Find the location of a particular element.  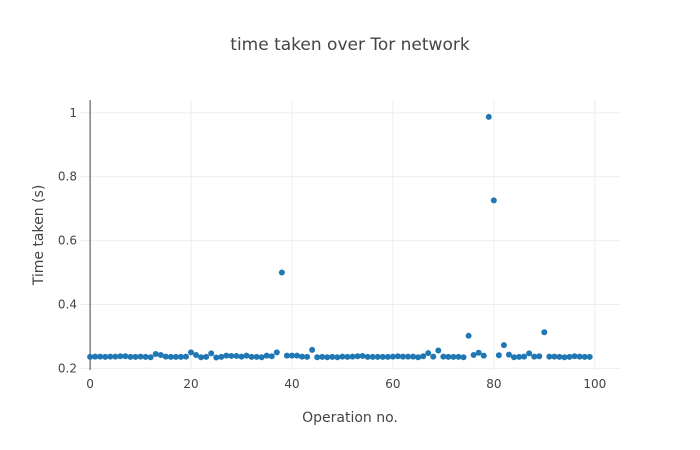

y-axis-label: Time taken (s) is located at coordinates (39, 236).